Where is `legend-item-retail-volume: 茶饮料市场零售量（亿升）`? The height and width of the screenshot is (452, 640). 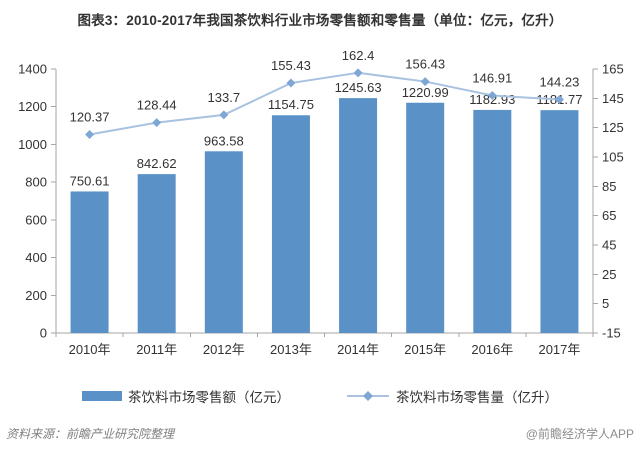 legend-item-retail-volume: 茶饮料市场零售量（亿升） is located at coordinates (452, 396).